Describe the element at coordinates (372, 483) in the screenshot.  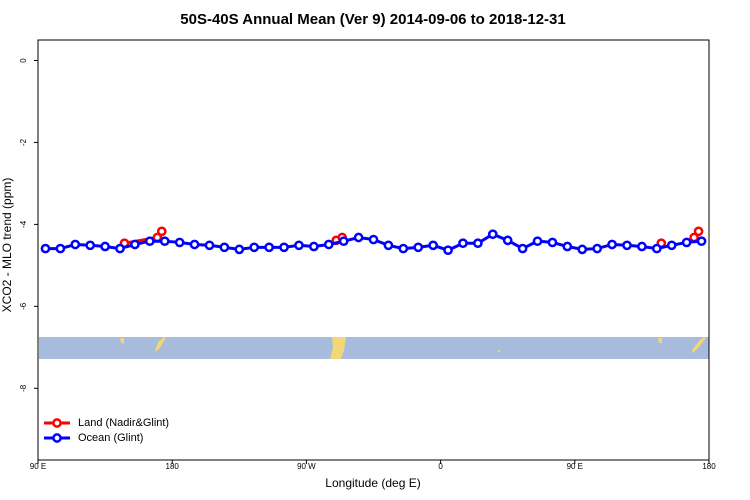
I see `x-axis-label: Longitude (deg E)` at that location.